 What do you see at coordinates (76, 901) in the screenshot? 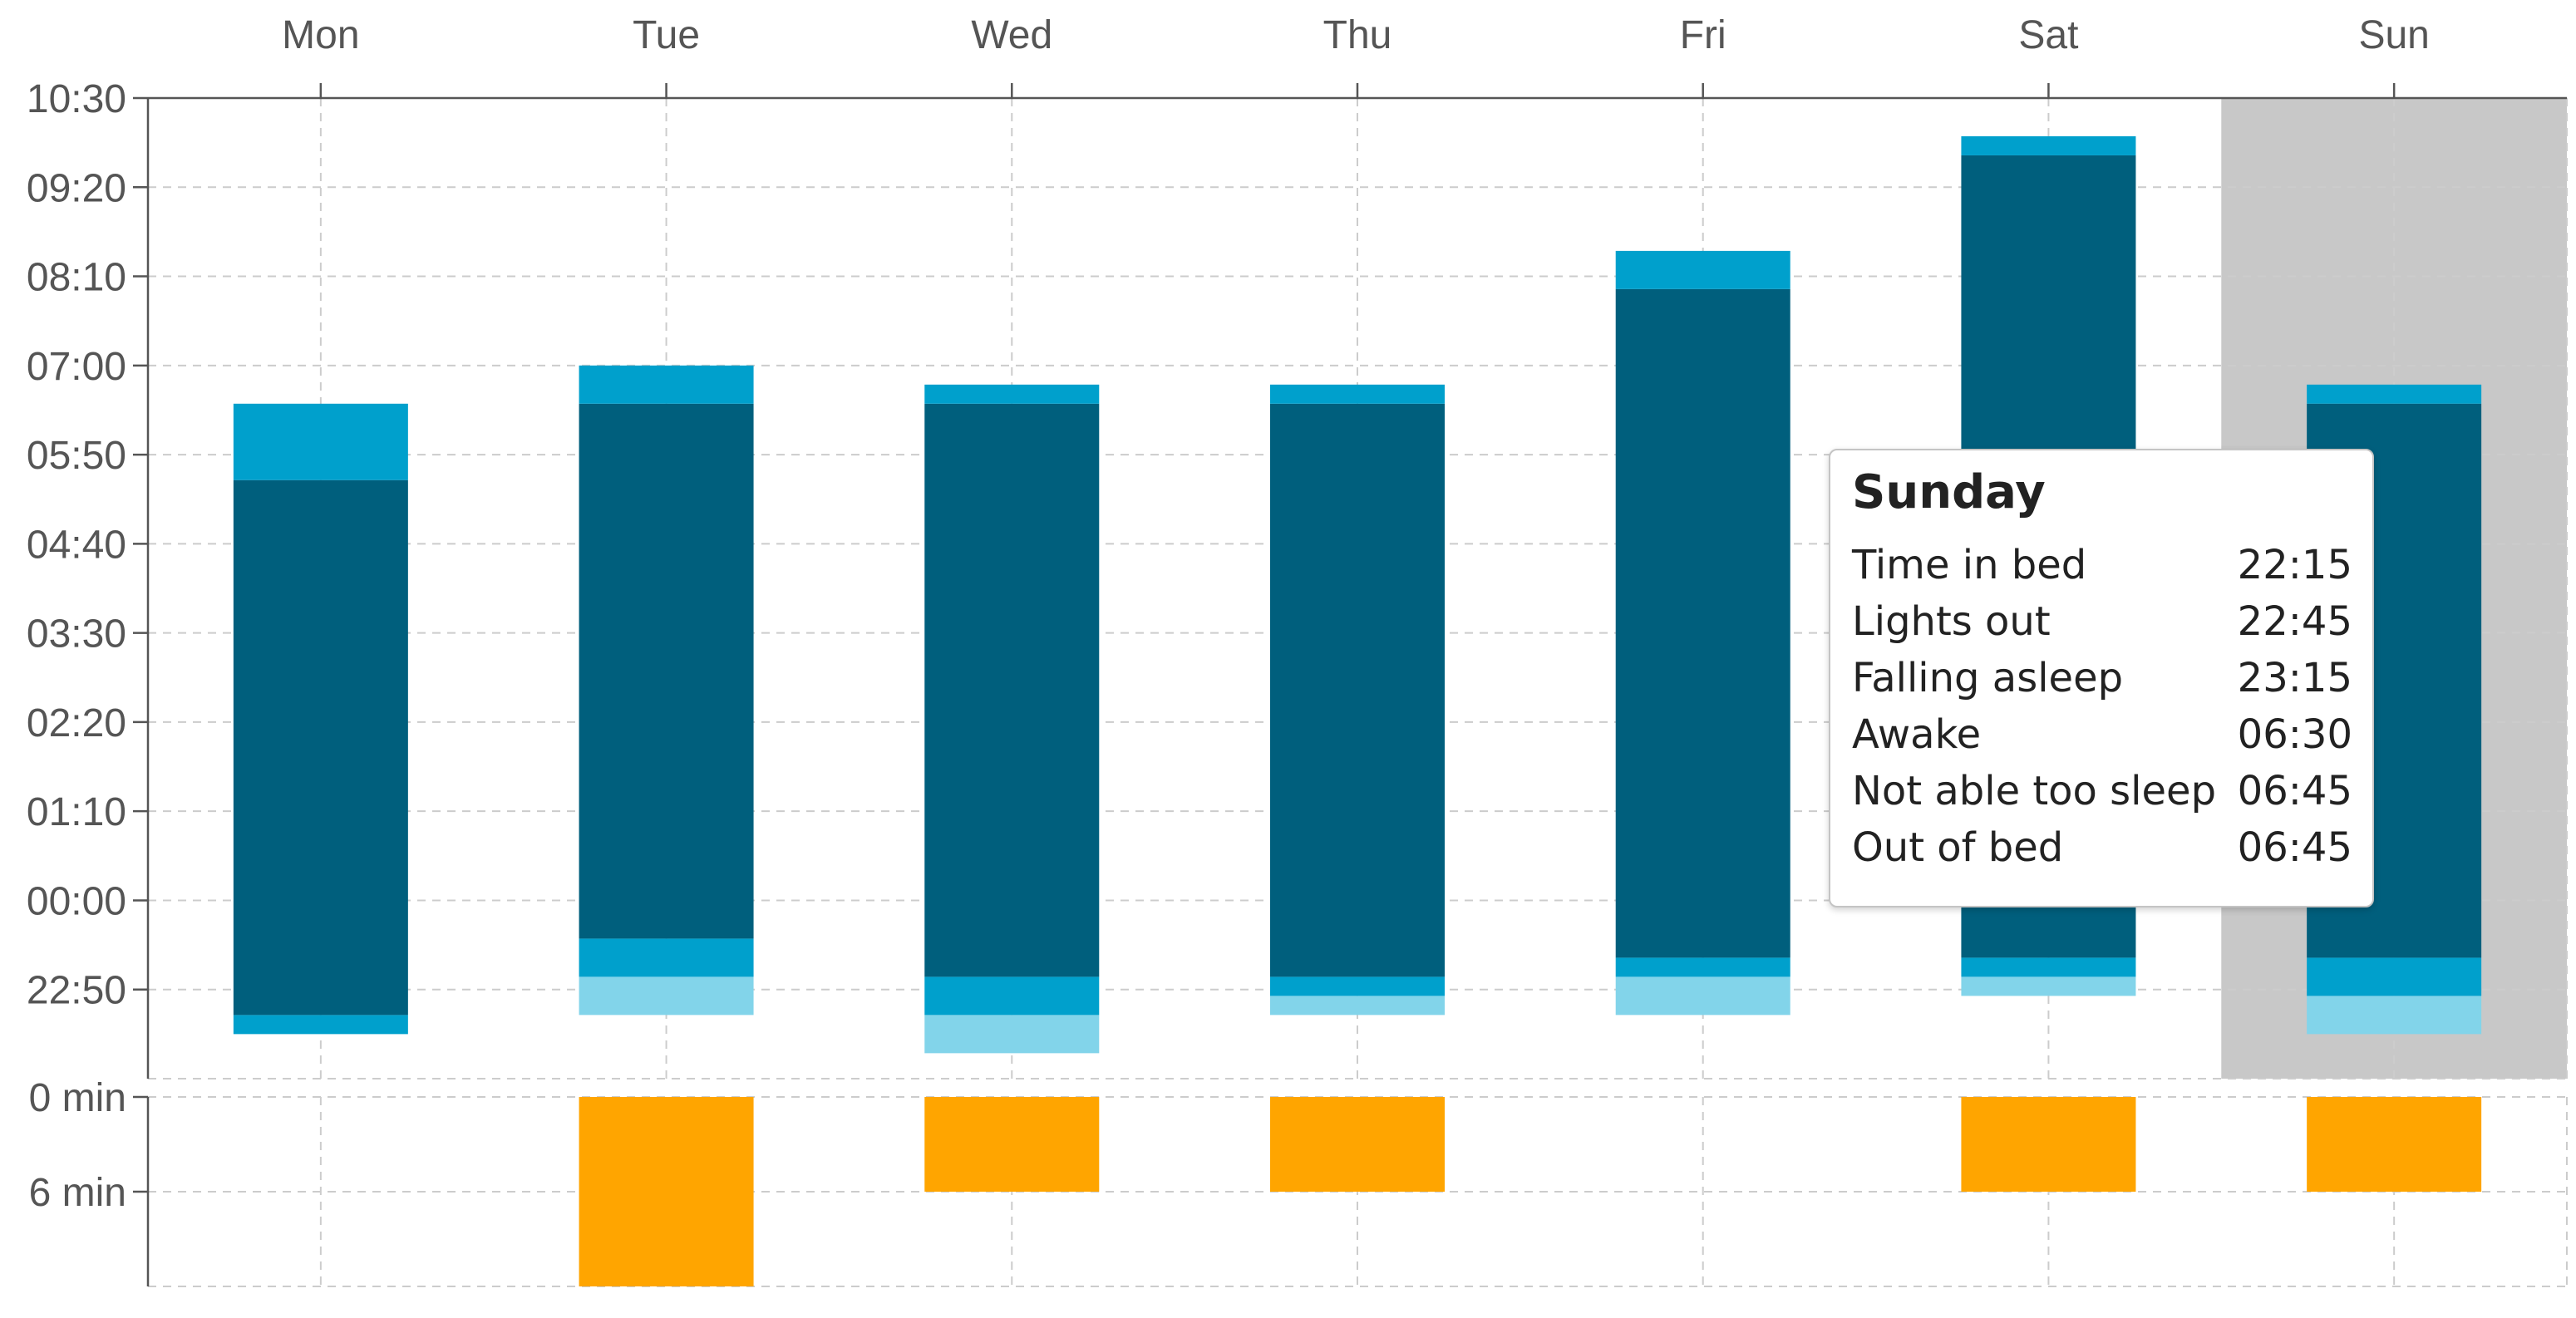
I see `y-tick-label: 00:00` at bounding box center [76, 901].